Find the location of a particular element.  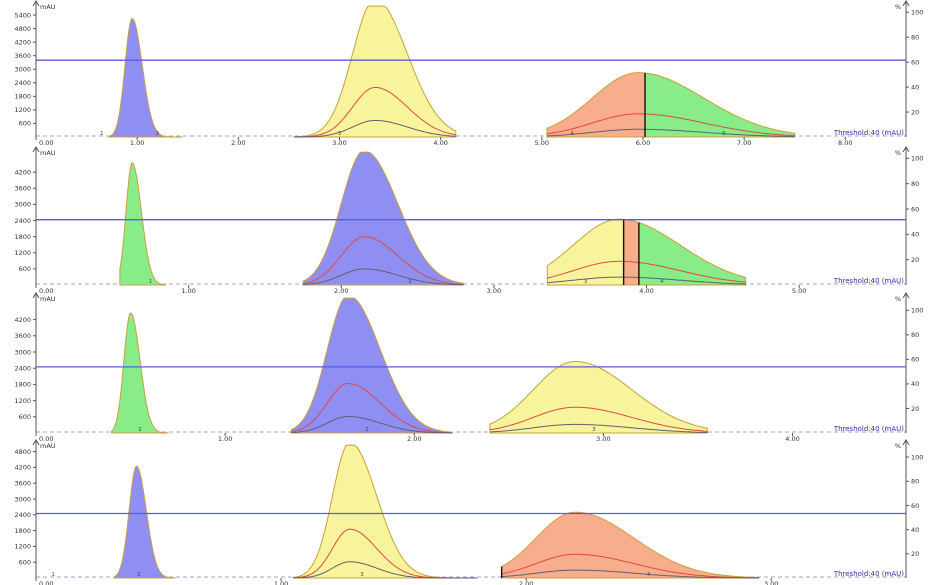

y-tick-label: 600 is located at coordinates (25, 417).